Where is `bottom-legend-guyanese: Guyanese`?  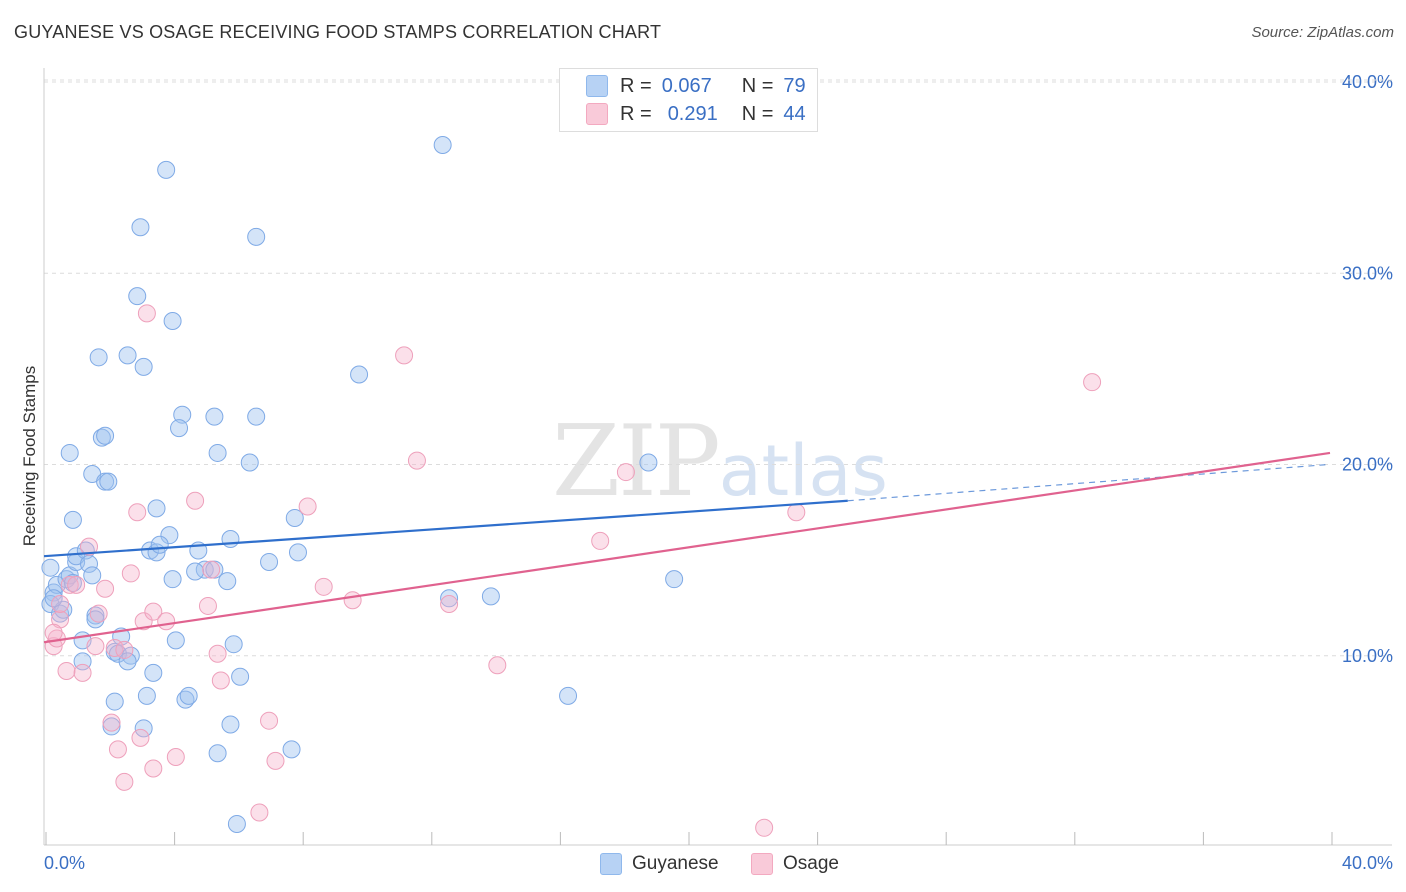
bottom-legend-guyanese: Guyanese is located at coordinates (659, 864).